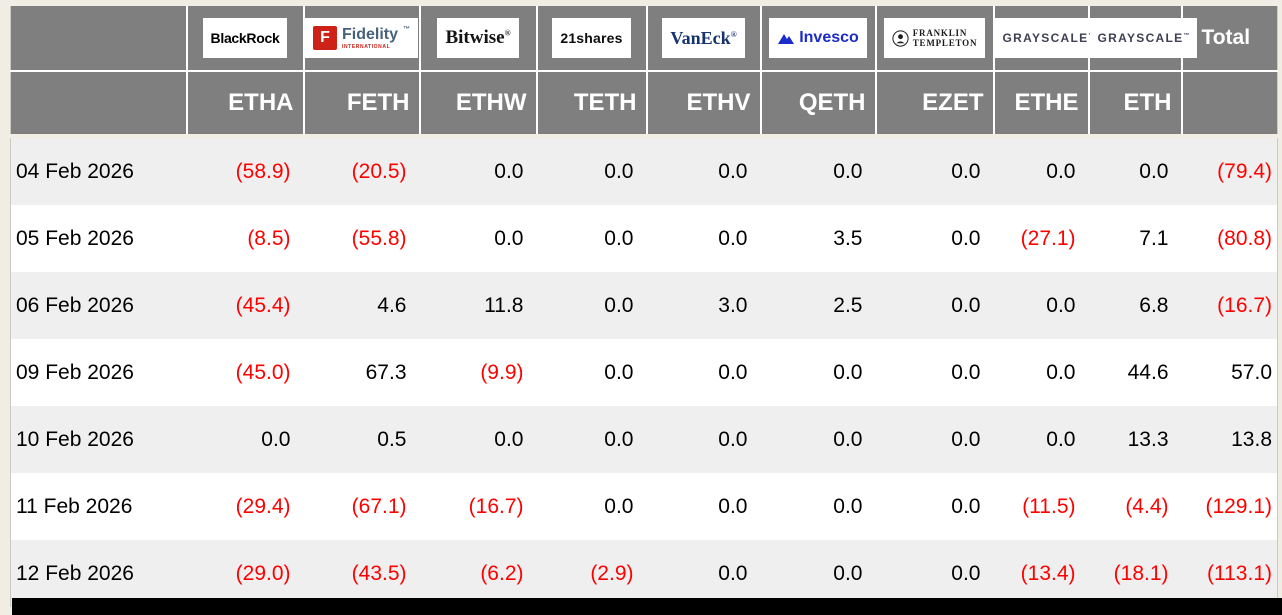 The height and width of the screenshot is (615, 1282). I want to click on total-value-cell: 57.0, so click(1251, 372).